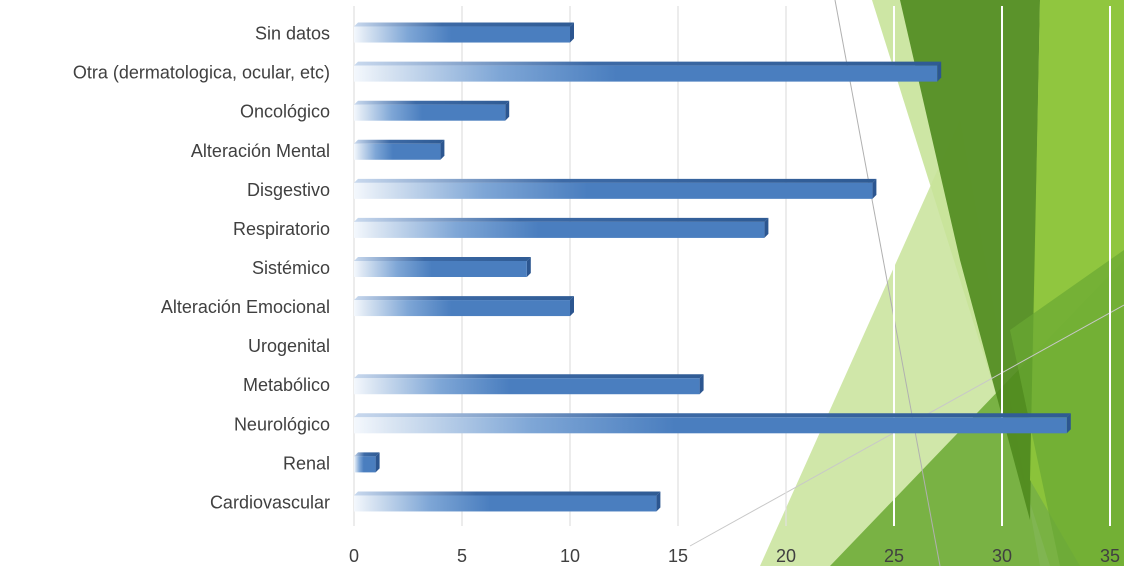 This screenshot has width=1124, height=571. I want to click on x-tick-label: 10, so click(570, 556).